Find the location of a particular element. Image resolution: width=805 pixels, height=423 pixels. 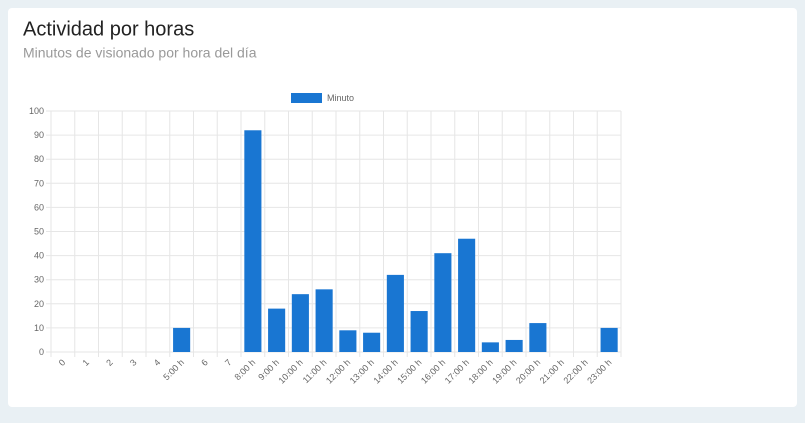

y-tick-label: 100 is located at coordinates (36, 111).